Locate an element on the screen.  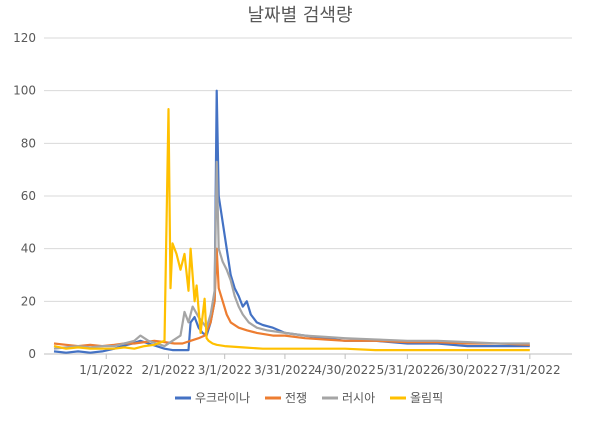
legend-label: 전쟁 is located at coordinates (296, 398).